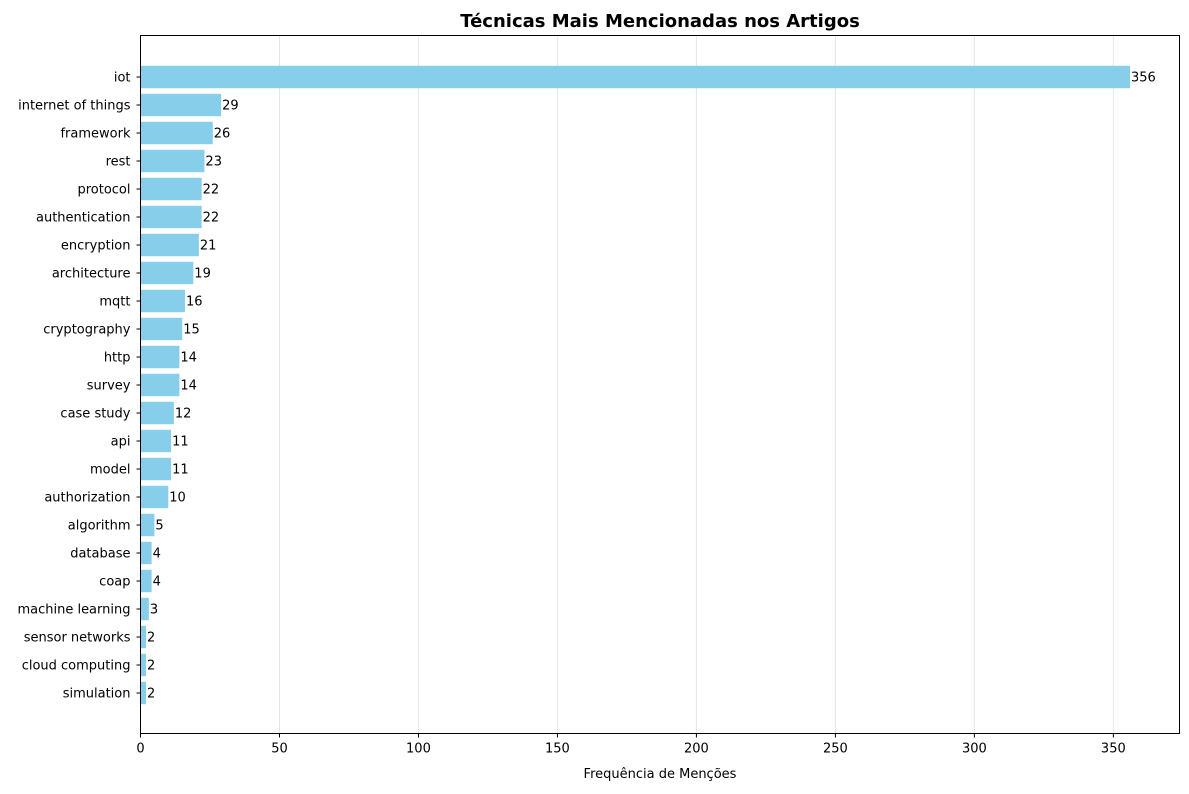 Image resolution: width=1189 pixels, height=794 pixels. What do you see at coordinates (159, 526) in the screenshot?
I see `data-label: 5` at bounding box center [159, 526].